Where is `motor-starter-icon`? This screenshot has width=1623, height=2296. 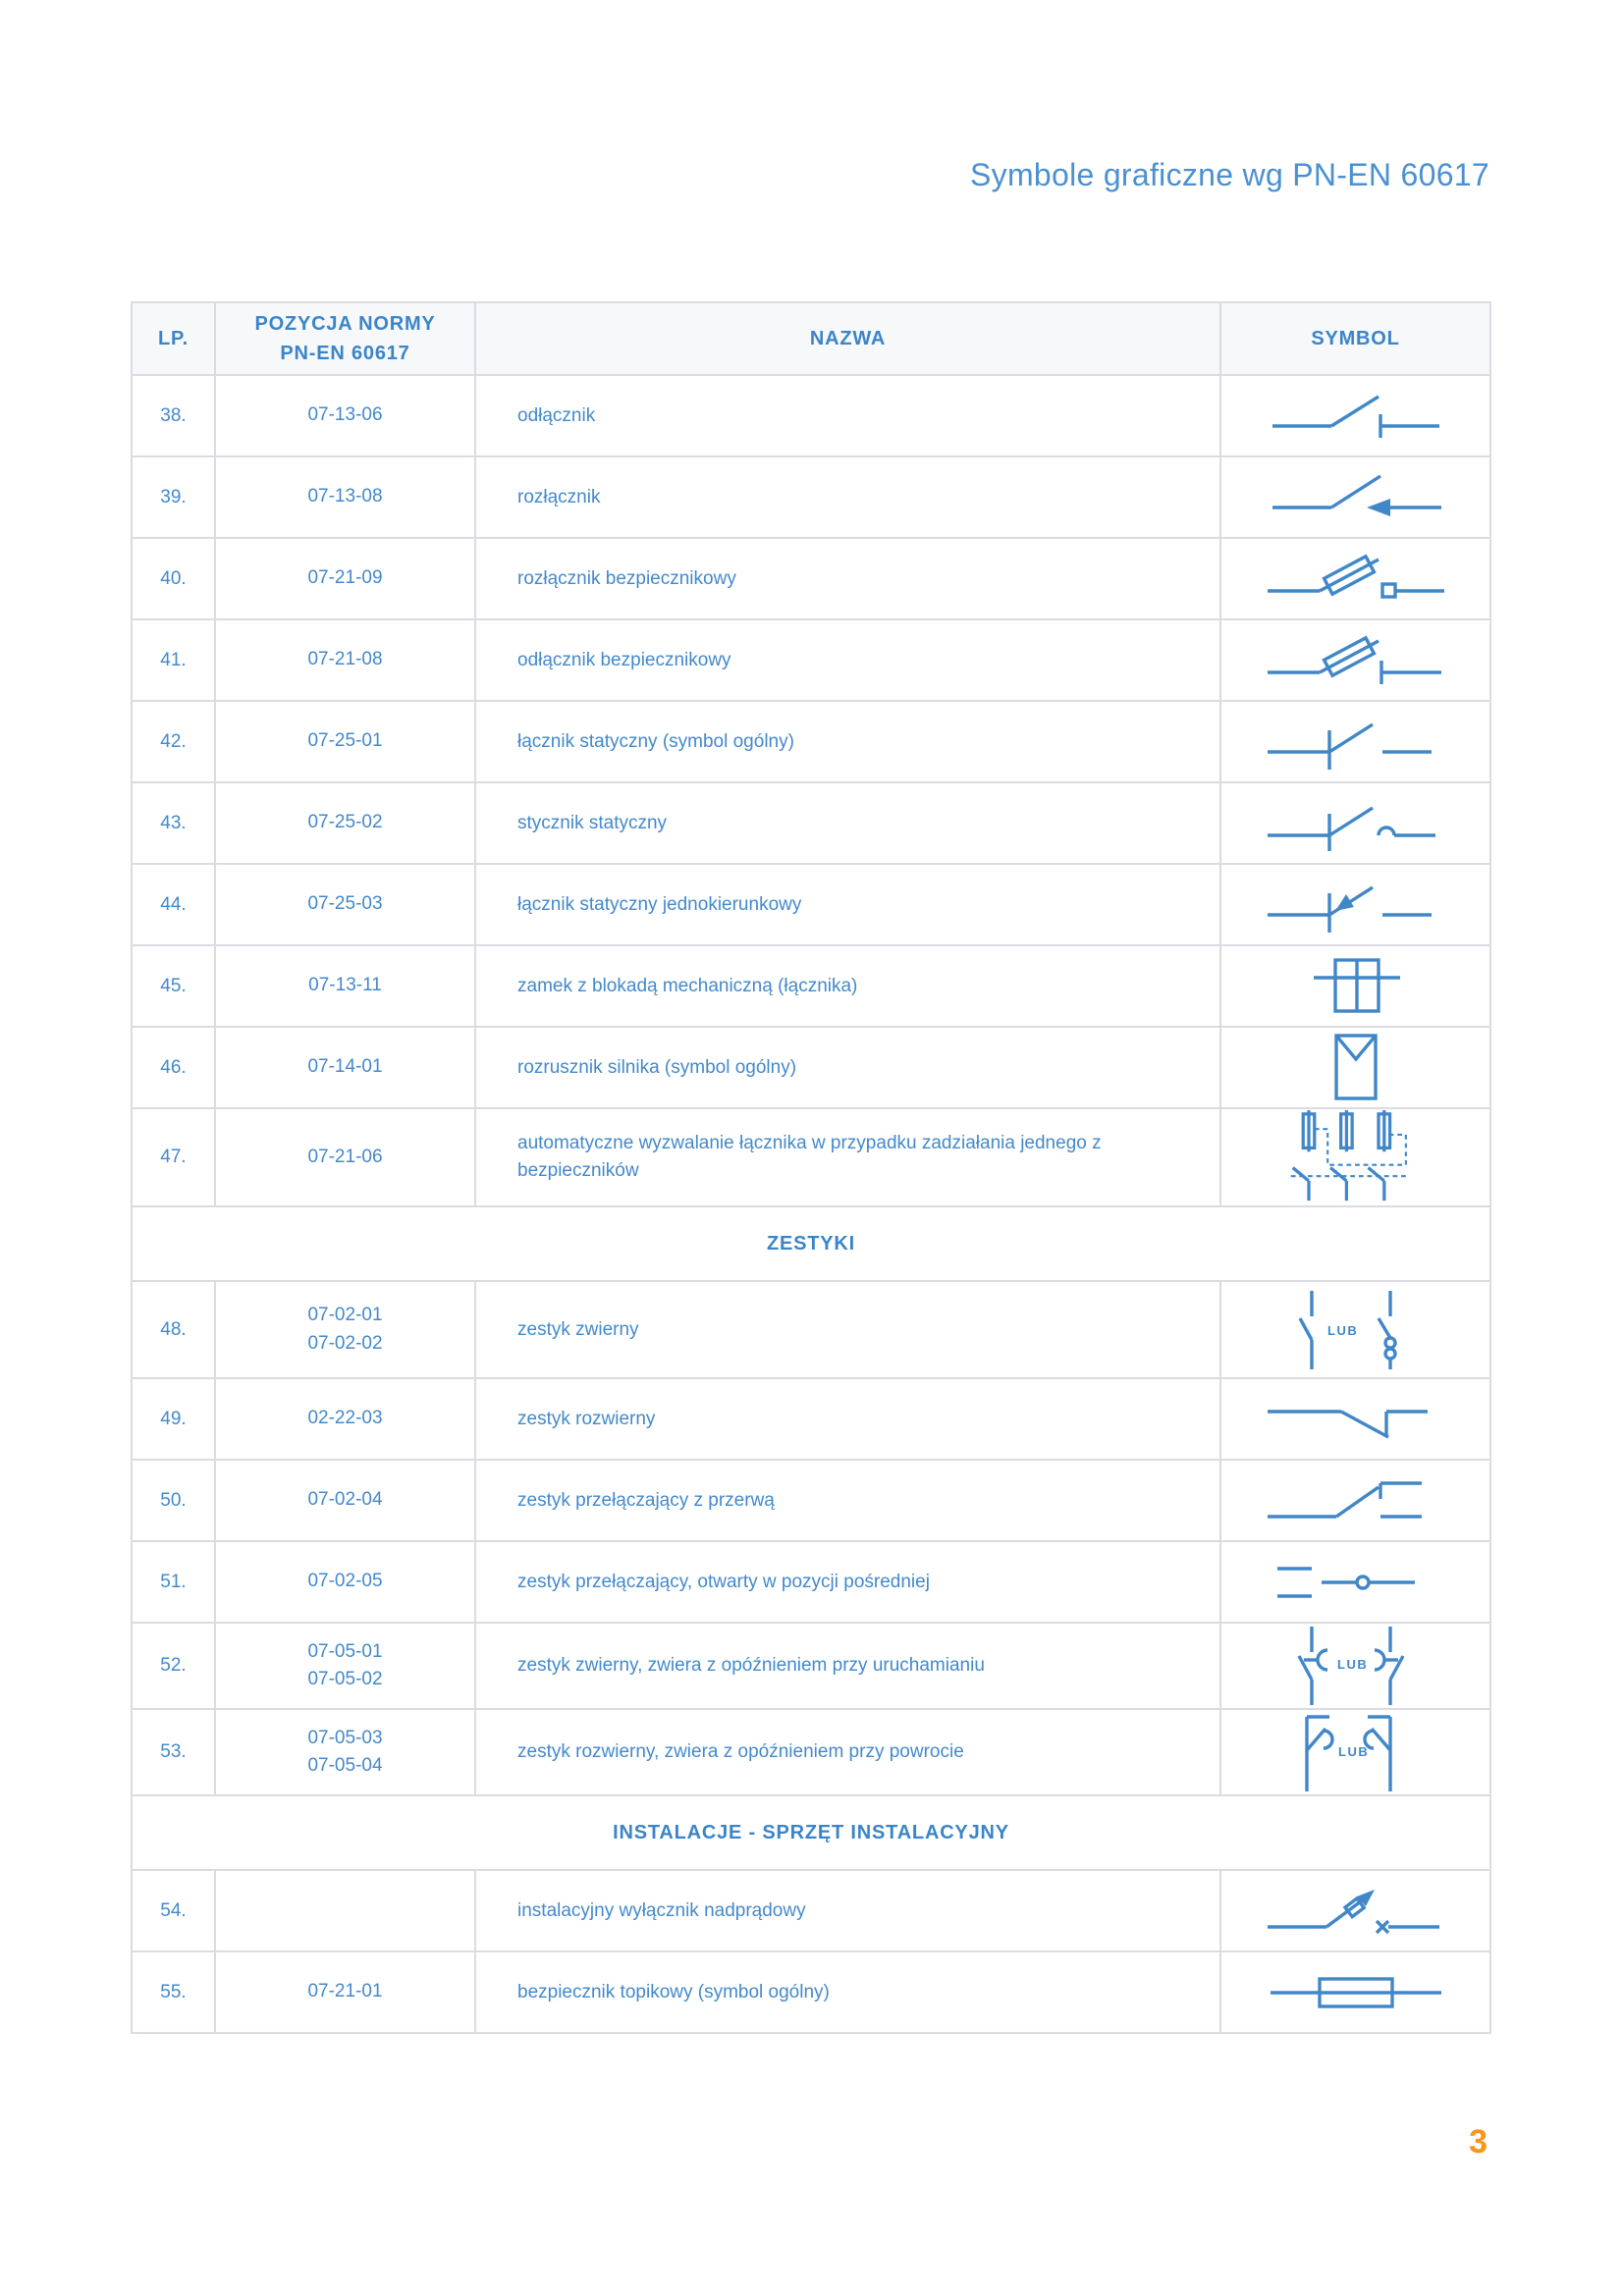
motor-starter-icon is located at coordinates (1356, 1067).